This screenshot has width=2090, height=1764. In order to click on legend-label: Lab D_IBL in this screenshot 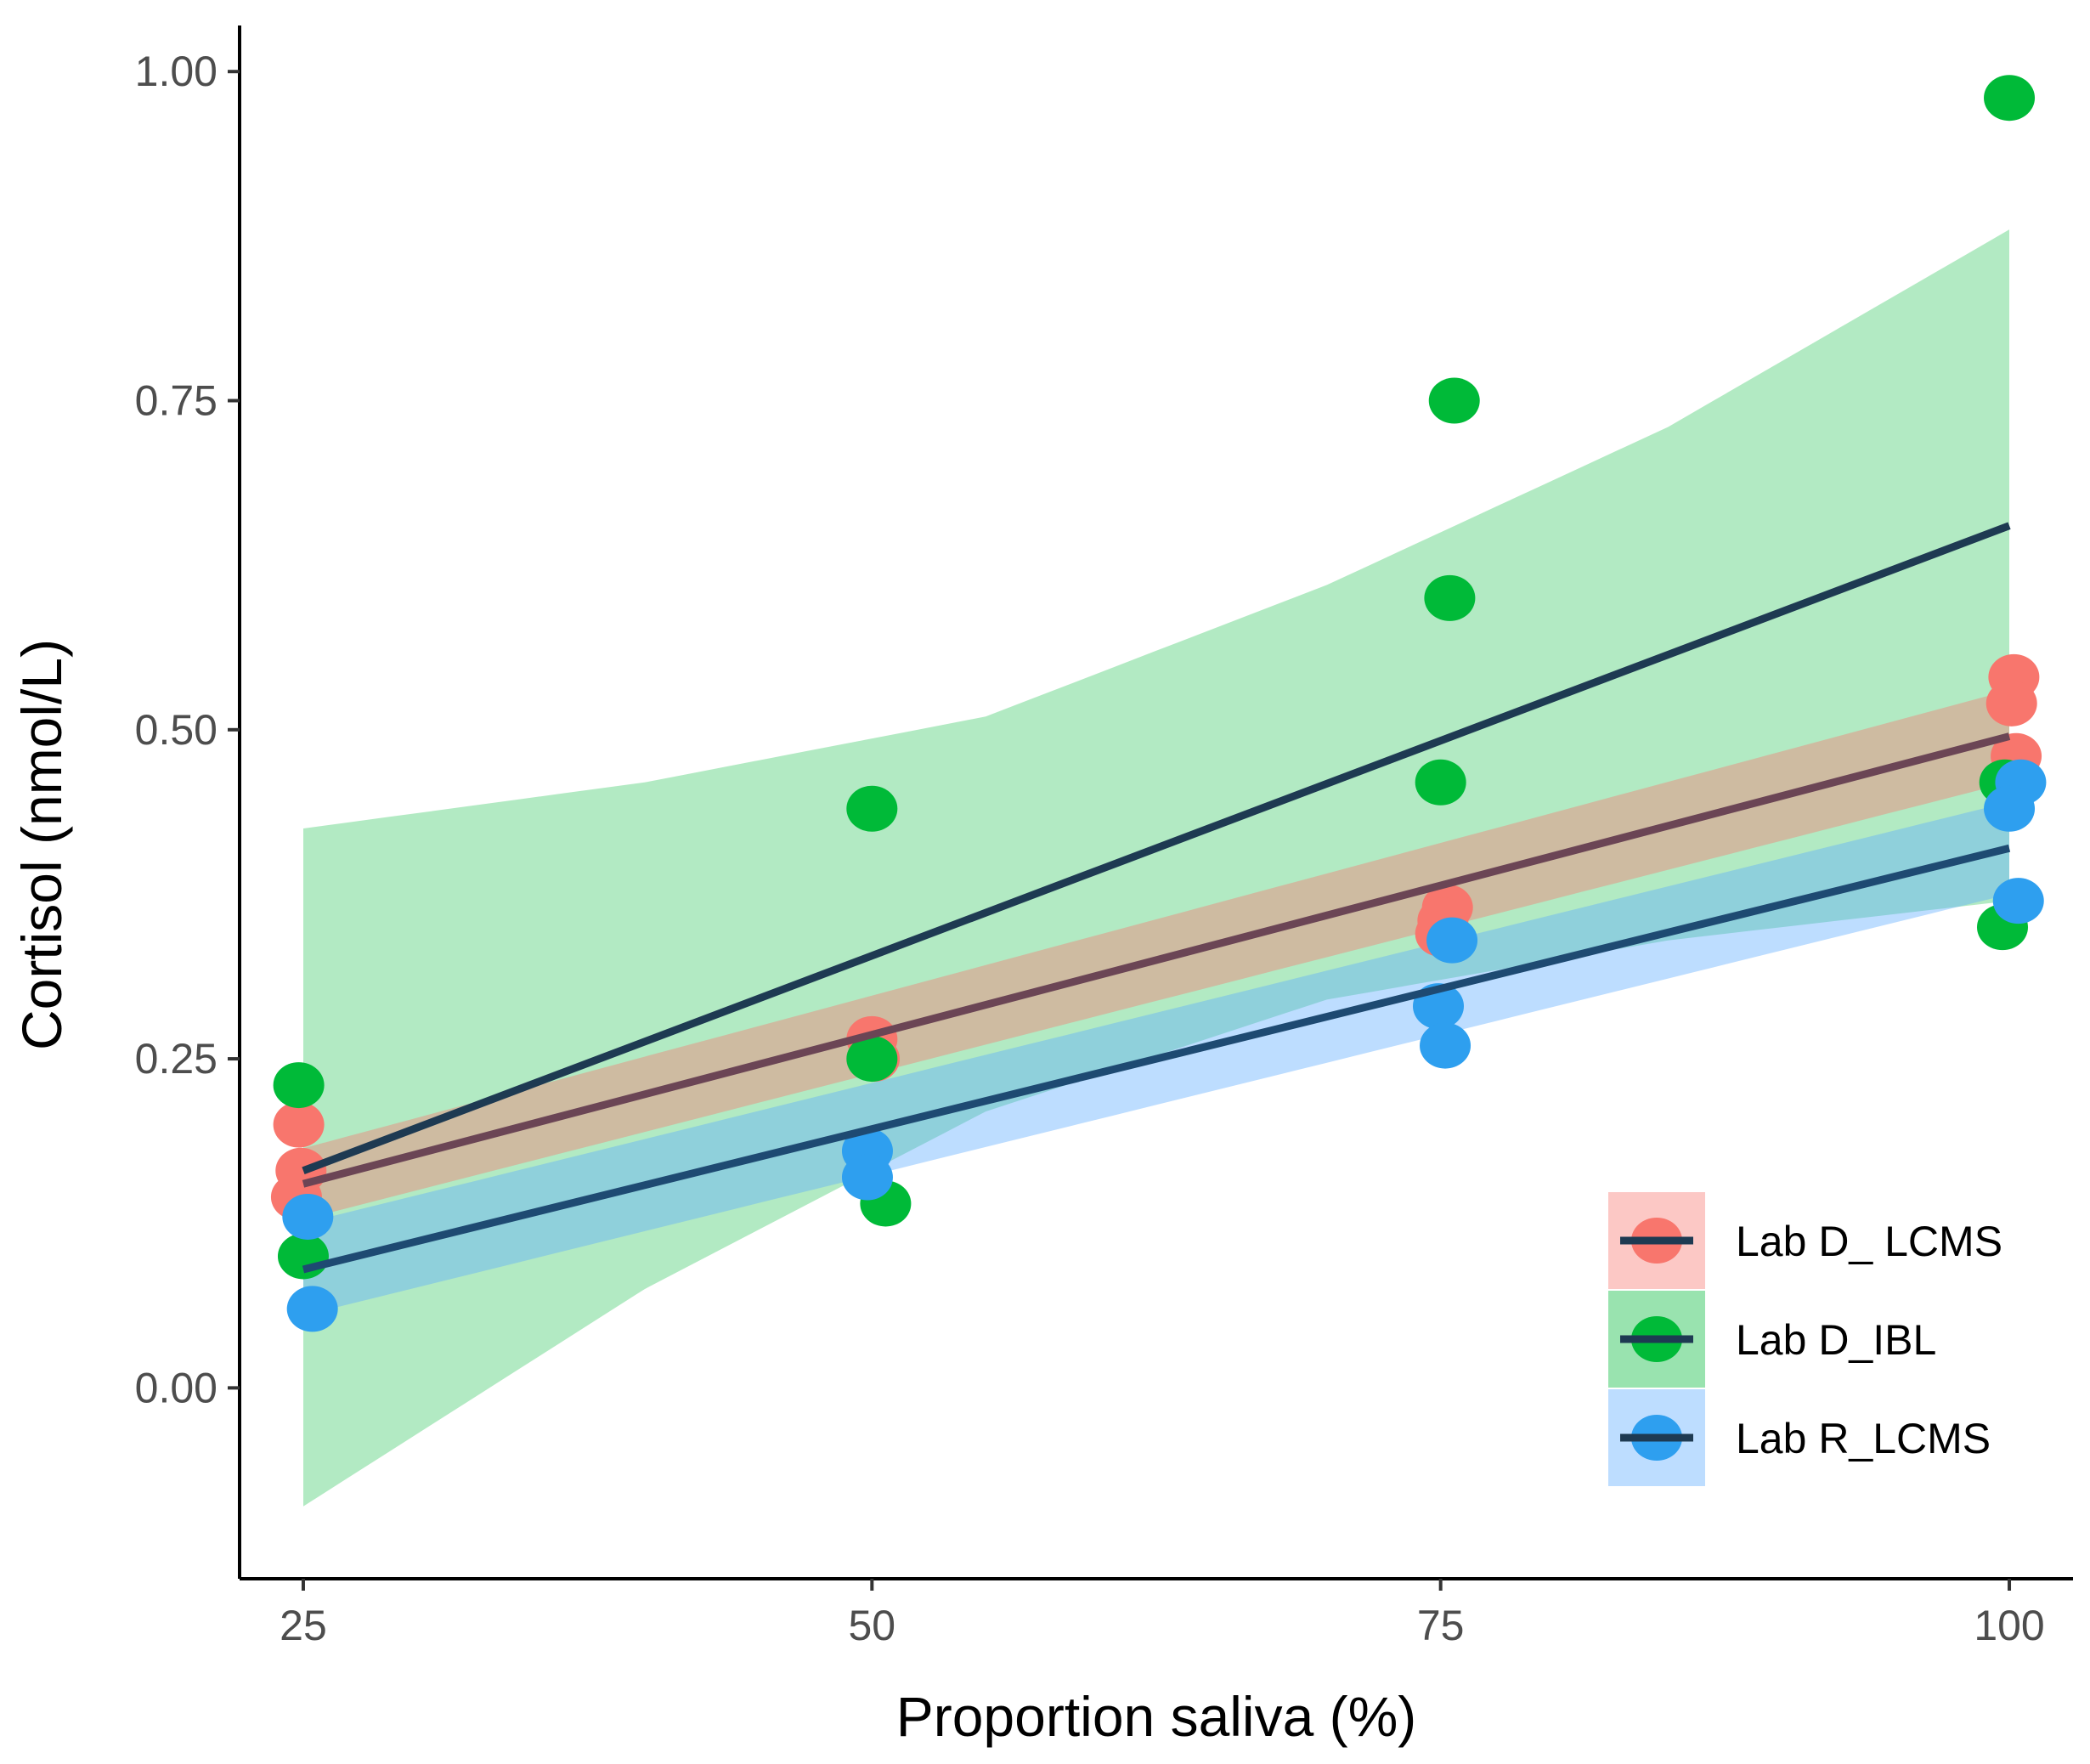, I will do `click(1836, 1340)`.